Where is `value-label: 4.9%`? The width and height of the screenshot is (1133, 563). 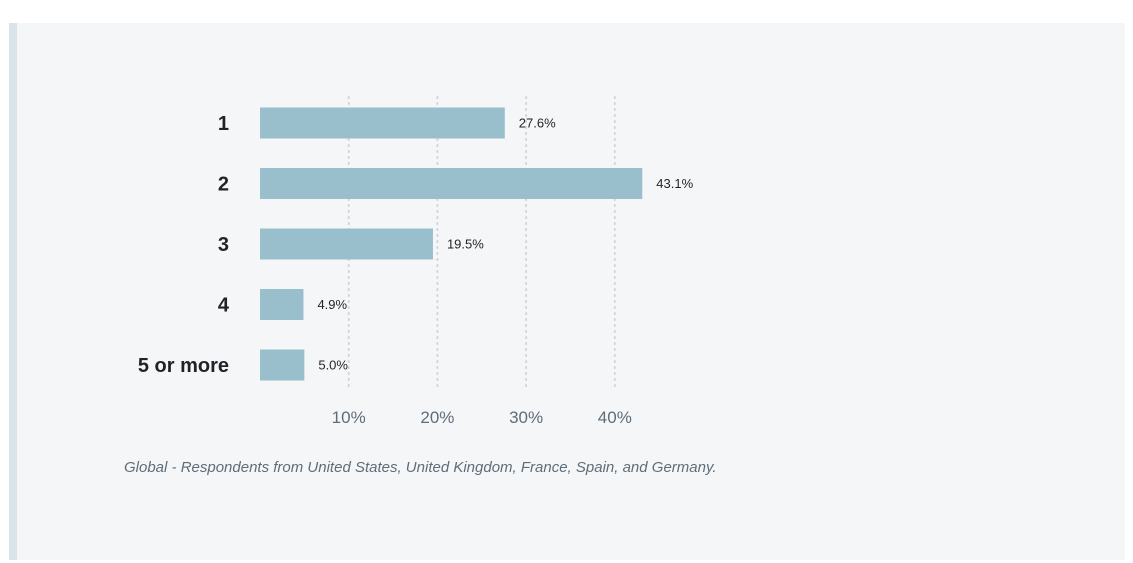
value-label: 4.9% is located at coordinates (332, 304).